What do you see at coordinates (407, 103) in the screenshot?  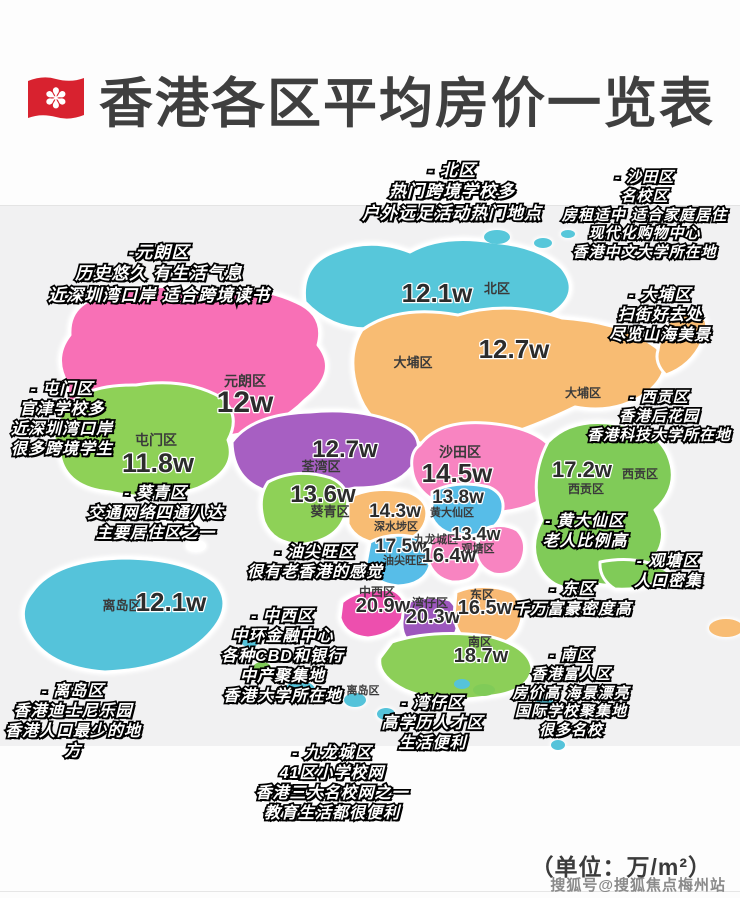 I see `page-title: 香港各区平均房价一览表` at bounding box center [407, 103].